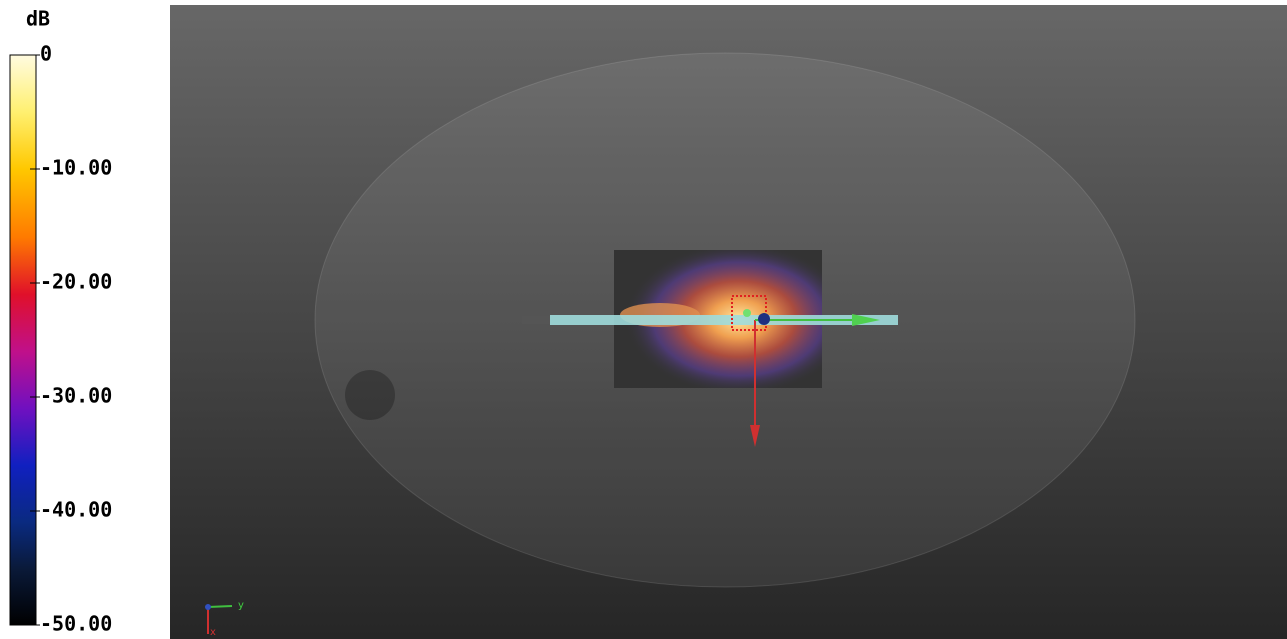 The width and height of the screenshot is (1287, 639). What do you see at coordinates (370, 395) in the screenshot?
I see `marker` at bounding box center [370, 395].